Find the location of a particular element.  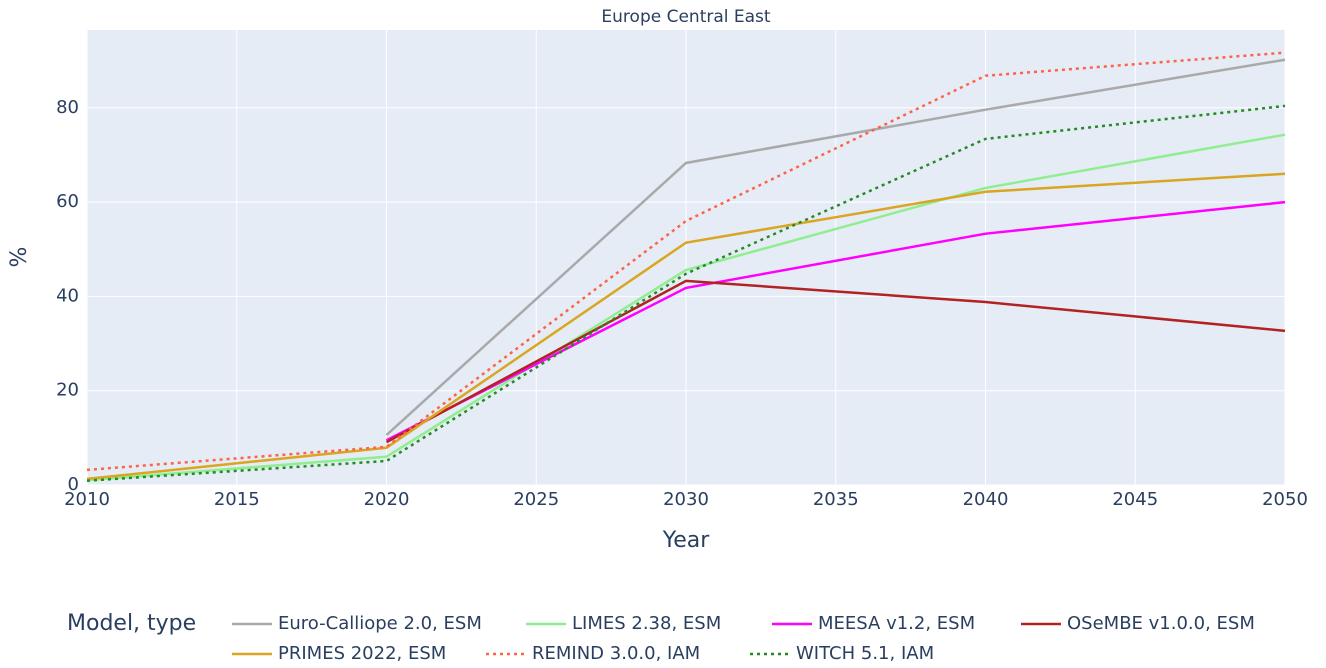

y-tick-label: 60 is located at coordinates (67, 201).